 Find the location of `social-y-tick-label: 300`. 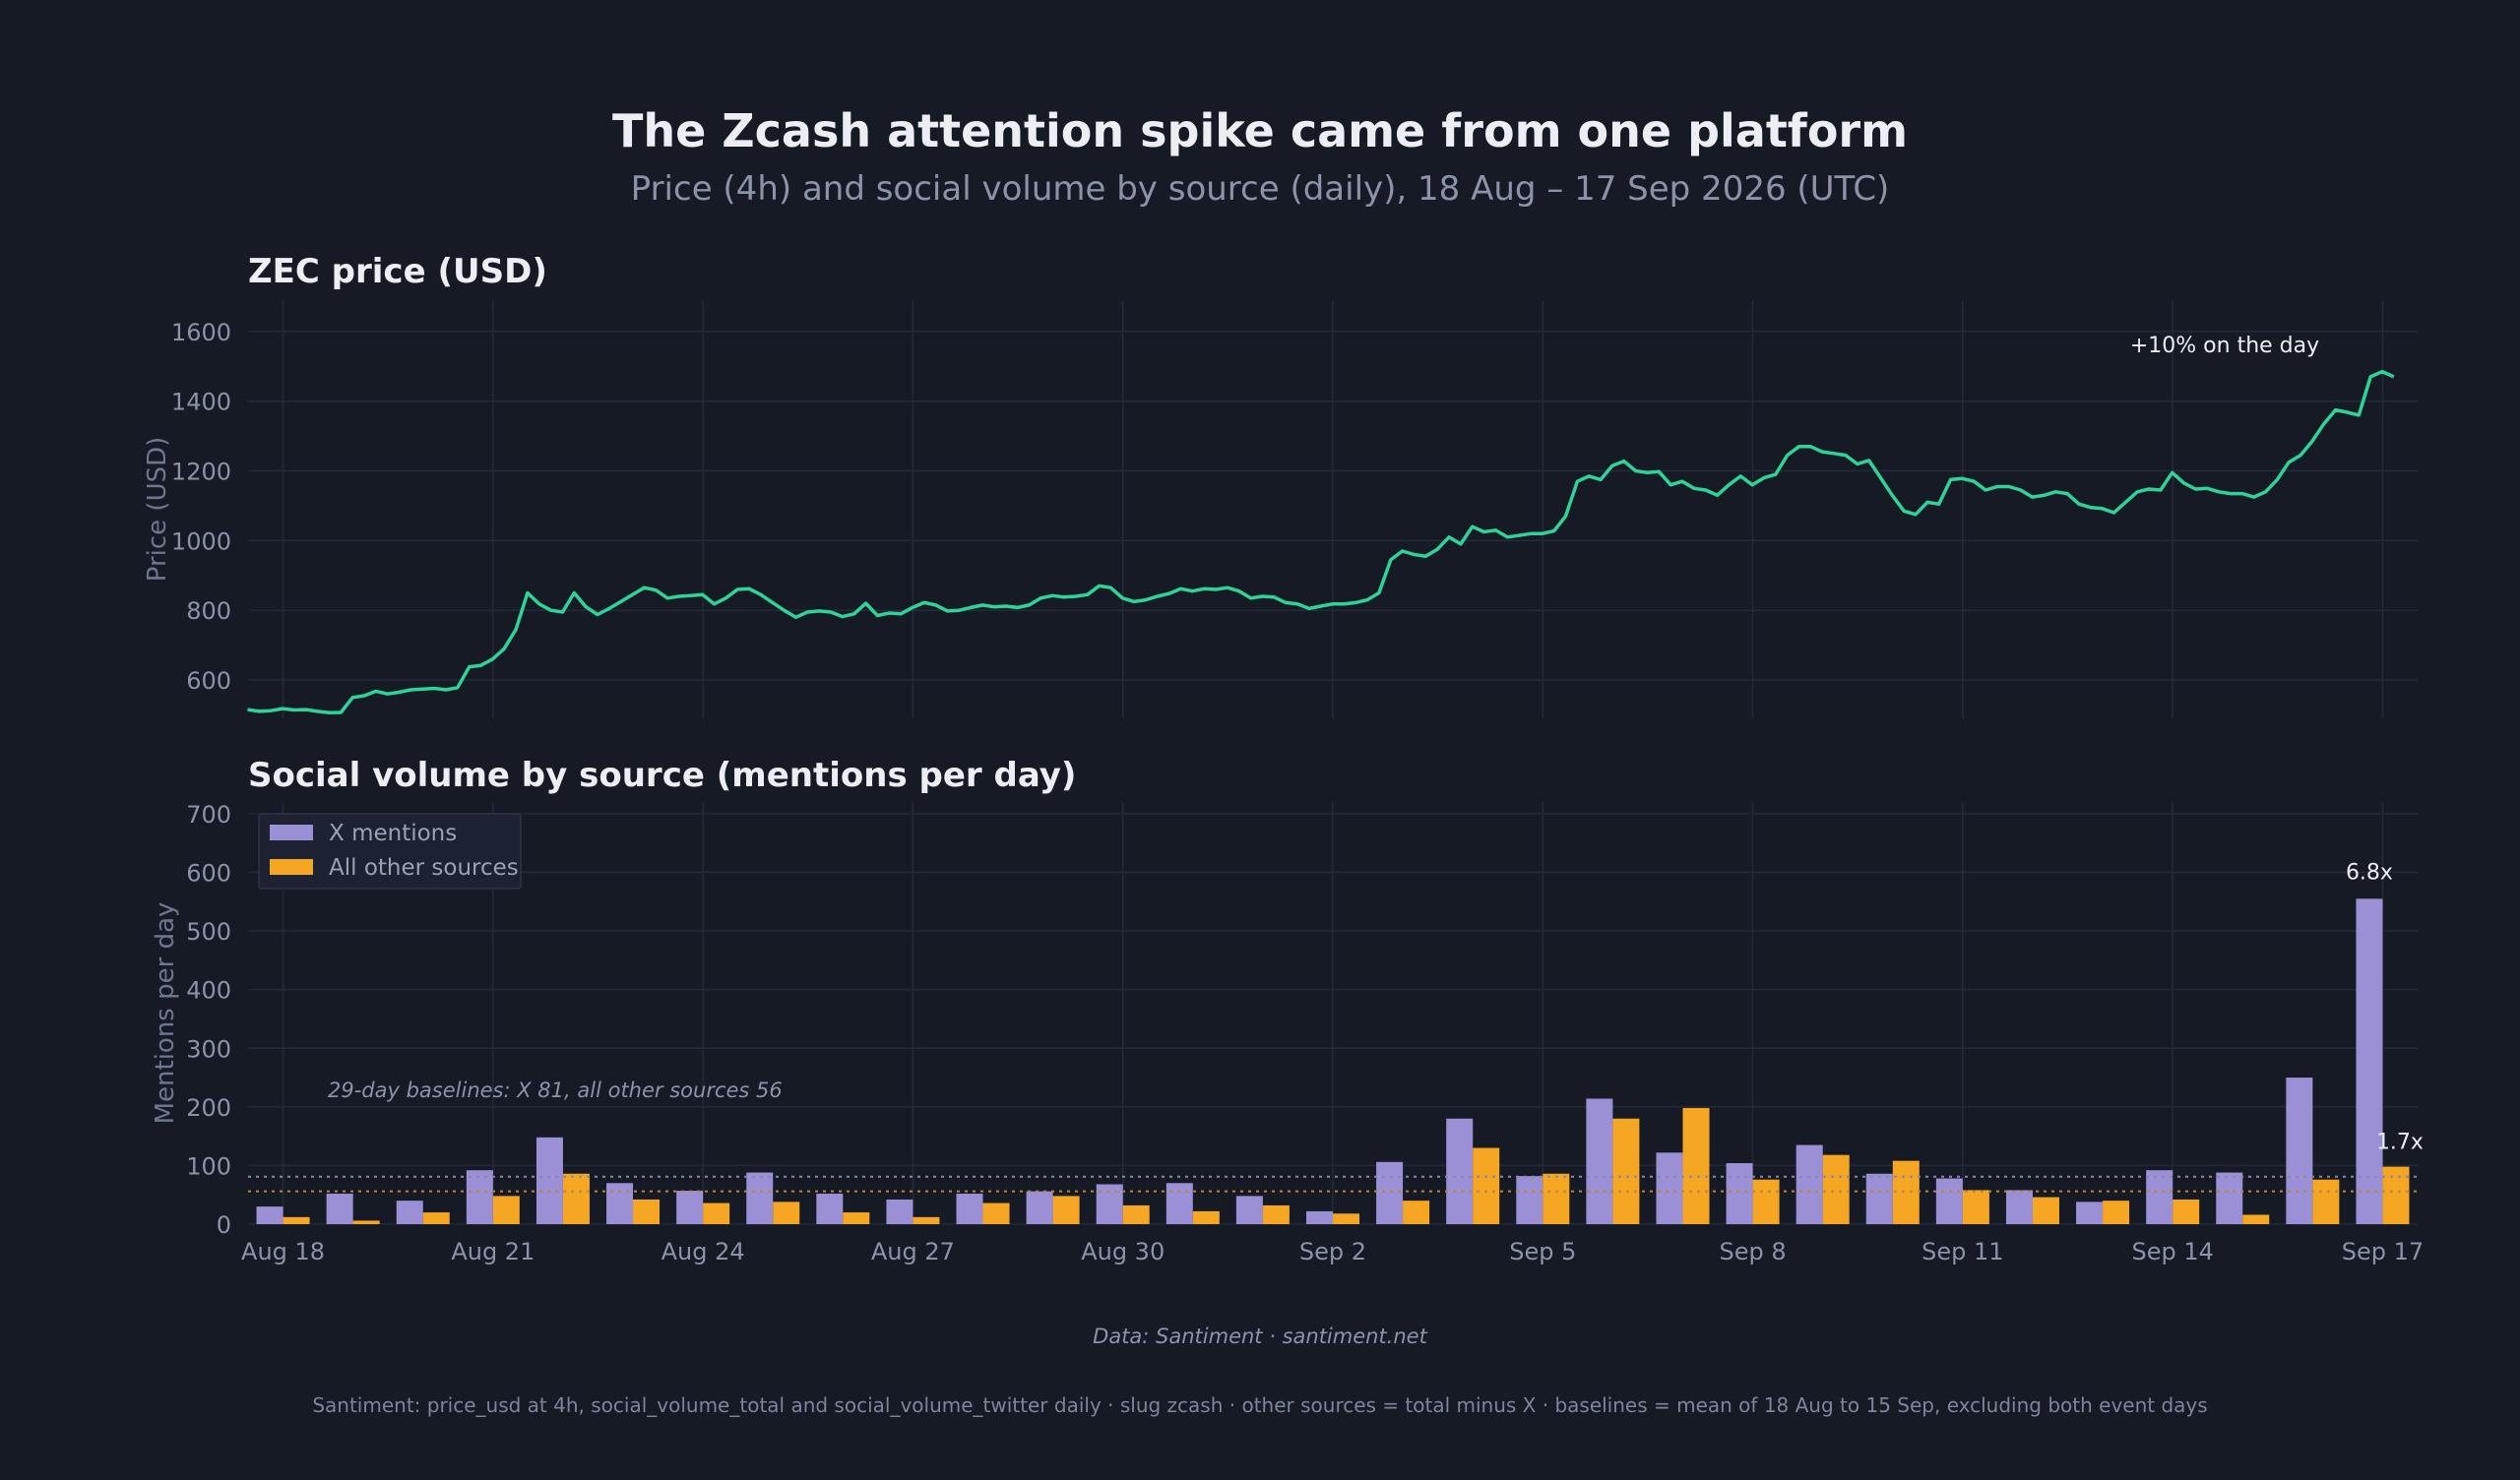

social-y-tick-label: 300 is located at coordinates (208, 1049).